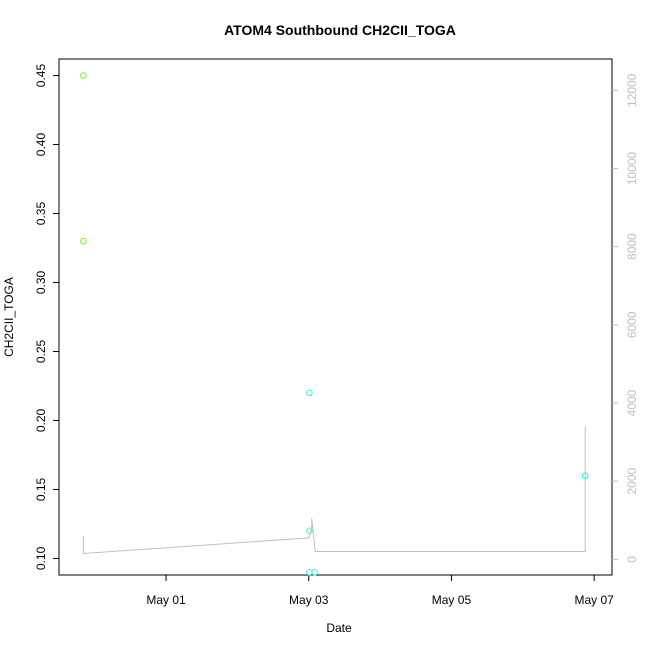 The width and height of the screenshot is (650, 650). I want to click on y2-tick-label: 4000, so click(632, 402).